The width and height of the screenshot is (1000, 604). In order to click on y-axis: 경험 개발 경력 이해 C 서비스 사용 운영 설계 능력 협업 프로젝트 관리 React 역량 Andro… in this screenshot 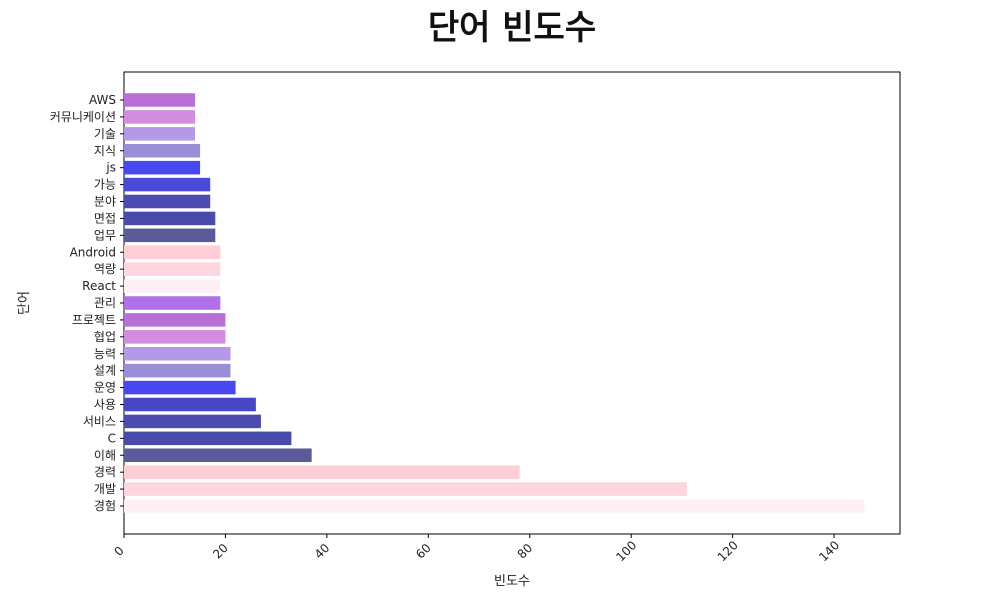, I will do `click(87, 303)`.